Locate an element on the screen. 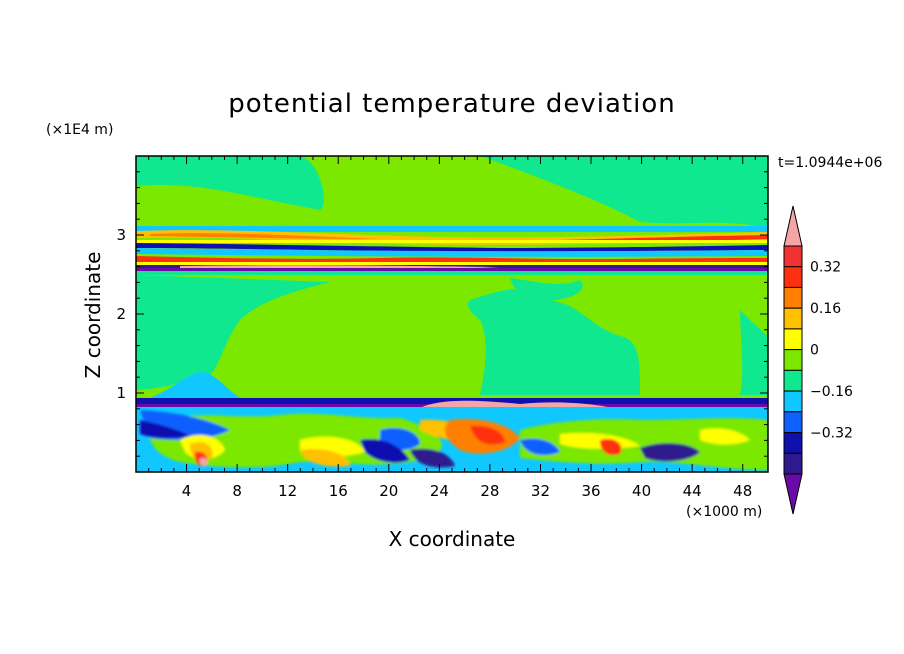  mid-neg-left is located at coordinates (233, 332).